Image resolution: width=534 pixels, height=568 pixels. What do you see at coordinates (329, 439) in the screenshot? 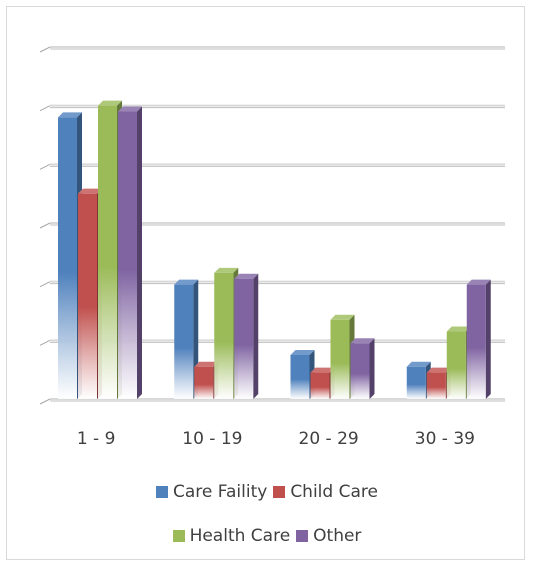
I see `x-tick-label: 20 - 29` at bounding box center [329, 439].